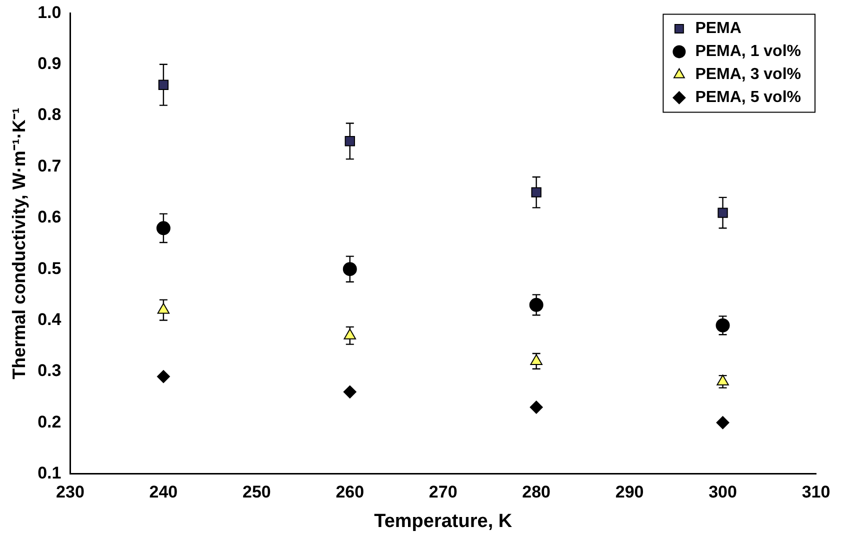 This screenshot has height=539, width=846. Describe the element at coordinates (50, 472) in the screenshot. I see `y-tick-label: 0.1` at that location.